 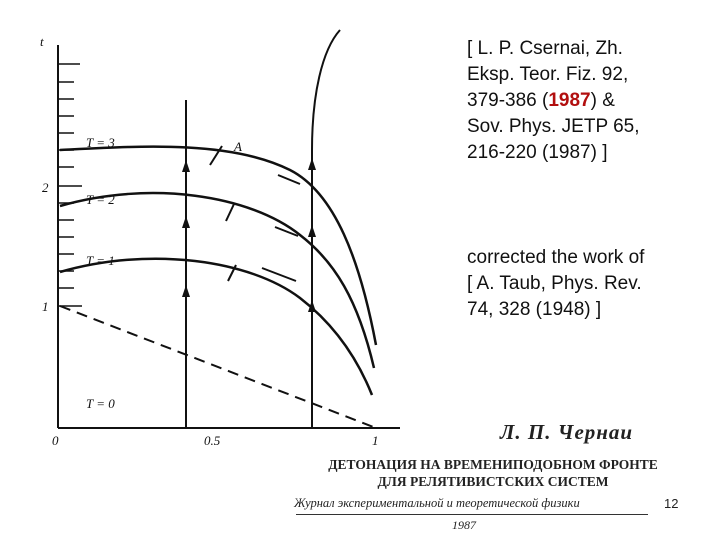 I want to click on correction-journal: , Phys. Rev., so click(x=591, y=283).